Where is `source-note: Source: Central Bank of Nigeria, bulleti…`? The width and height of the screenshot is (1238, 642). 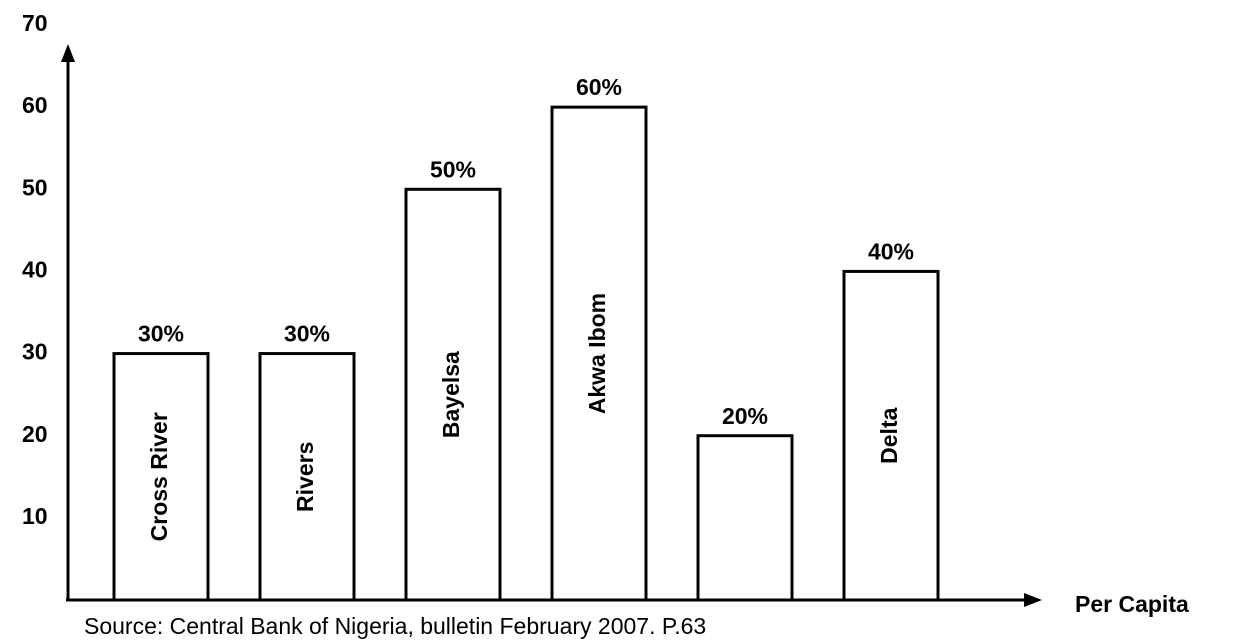 source-note: Source: Central Bank of Nigeria, bulleti… is located at coordinates (395, 626).